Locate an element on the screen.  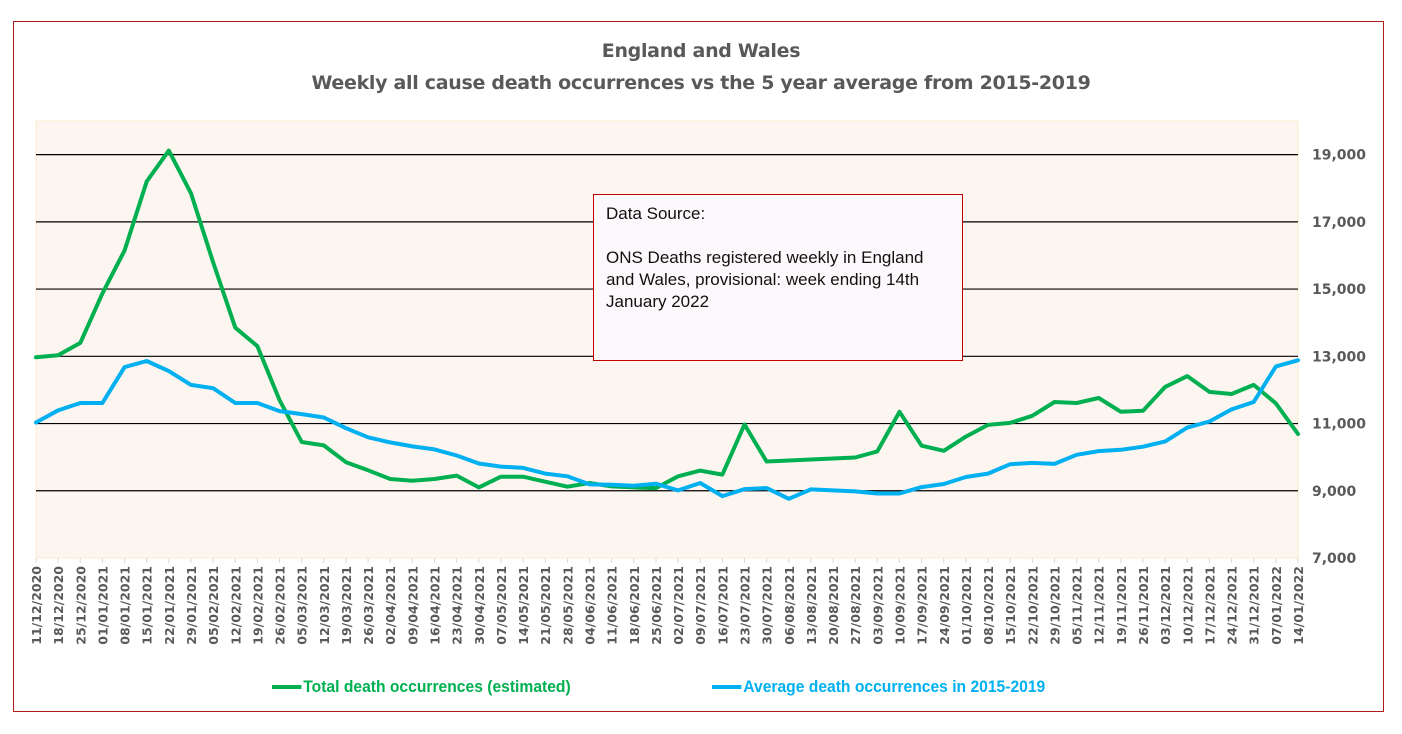
x-tick-label: 03/09/2021 is located at coordinates (877, 605).